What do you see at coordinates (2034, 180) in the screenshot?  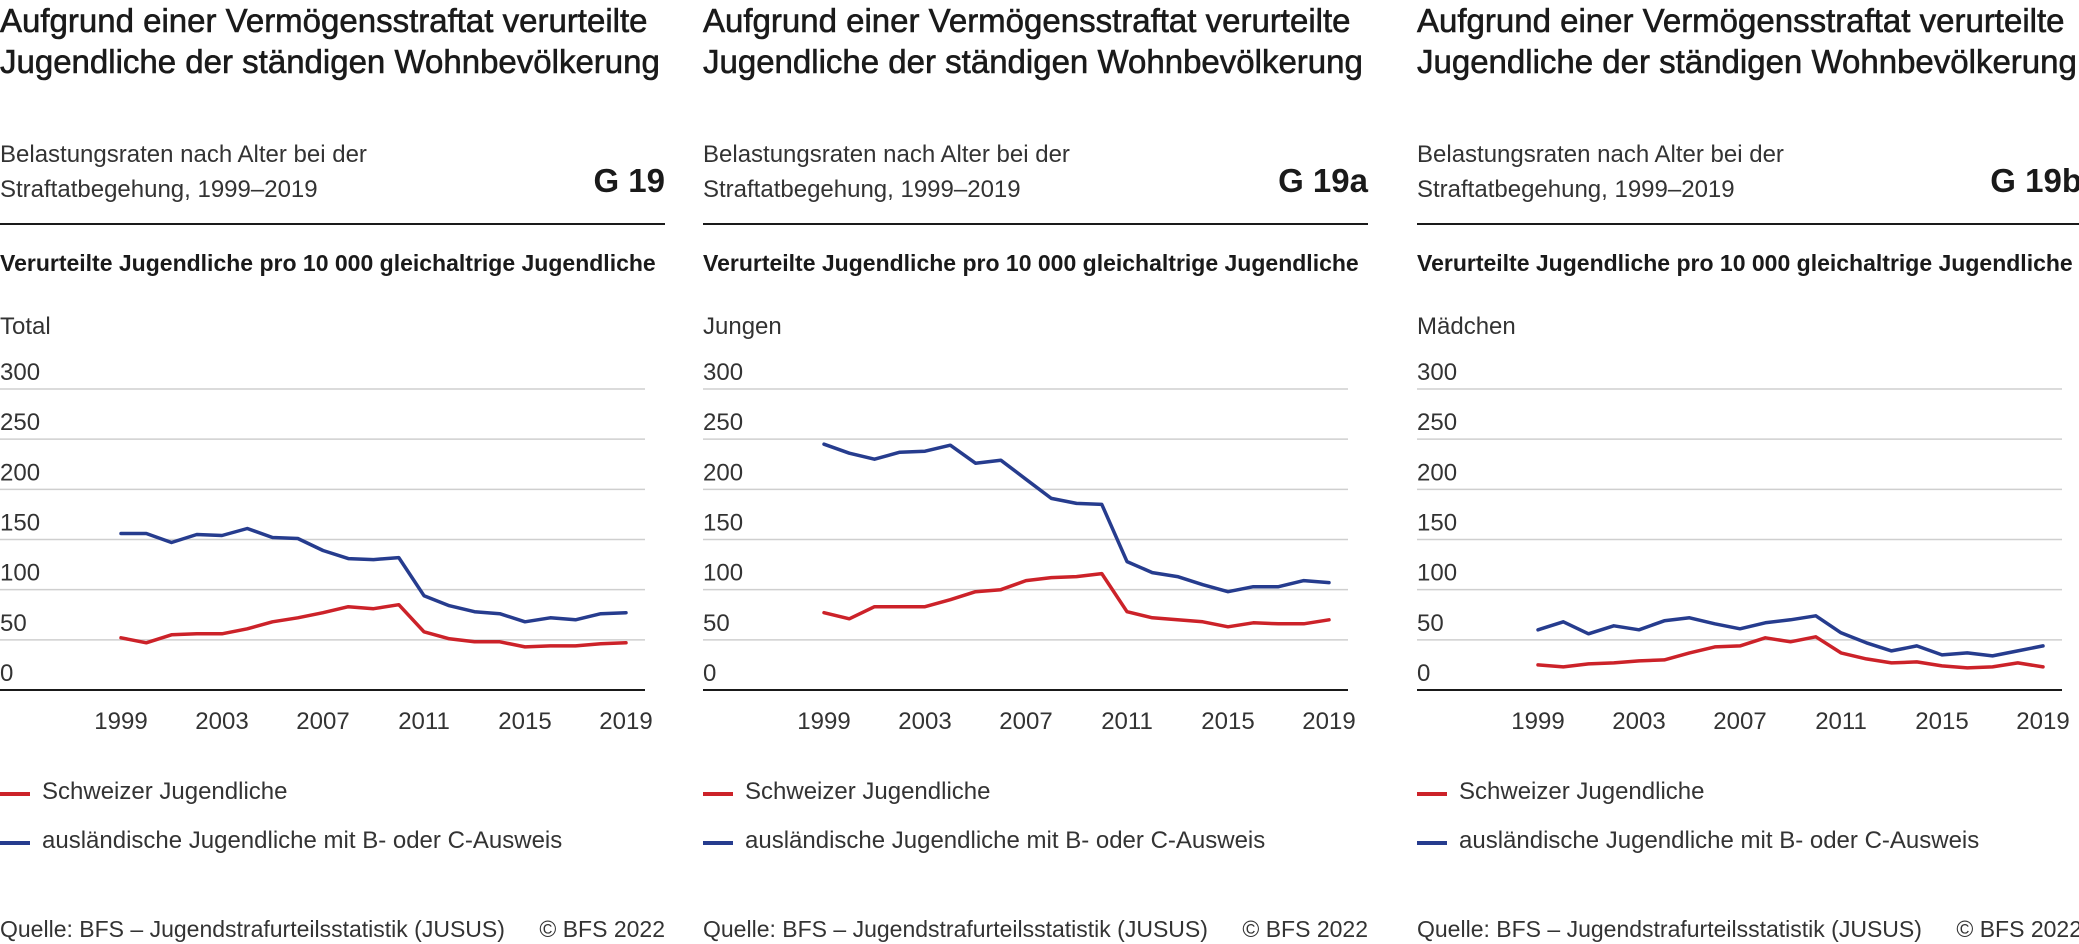 I see `chart-code: G 19b` at bounding box center [2034, 180].